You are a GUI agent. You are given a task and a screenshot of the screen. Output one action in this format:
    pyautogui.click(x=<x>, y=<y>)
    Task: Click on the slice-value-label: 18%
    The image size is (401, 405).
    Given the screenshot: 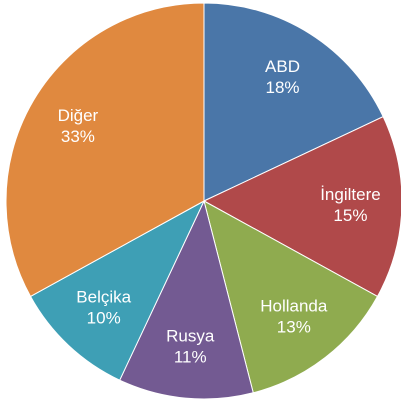 What is the action you would take?
    pyautogui.click(x=282, y=87)
    